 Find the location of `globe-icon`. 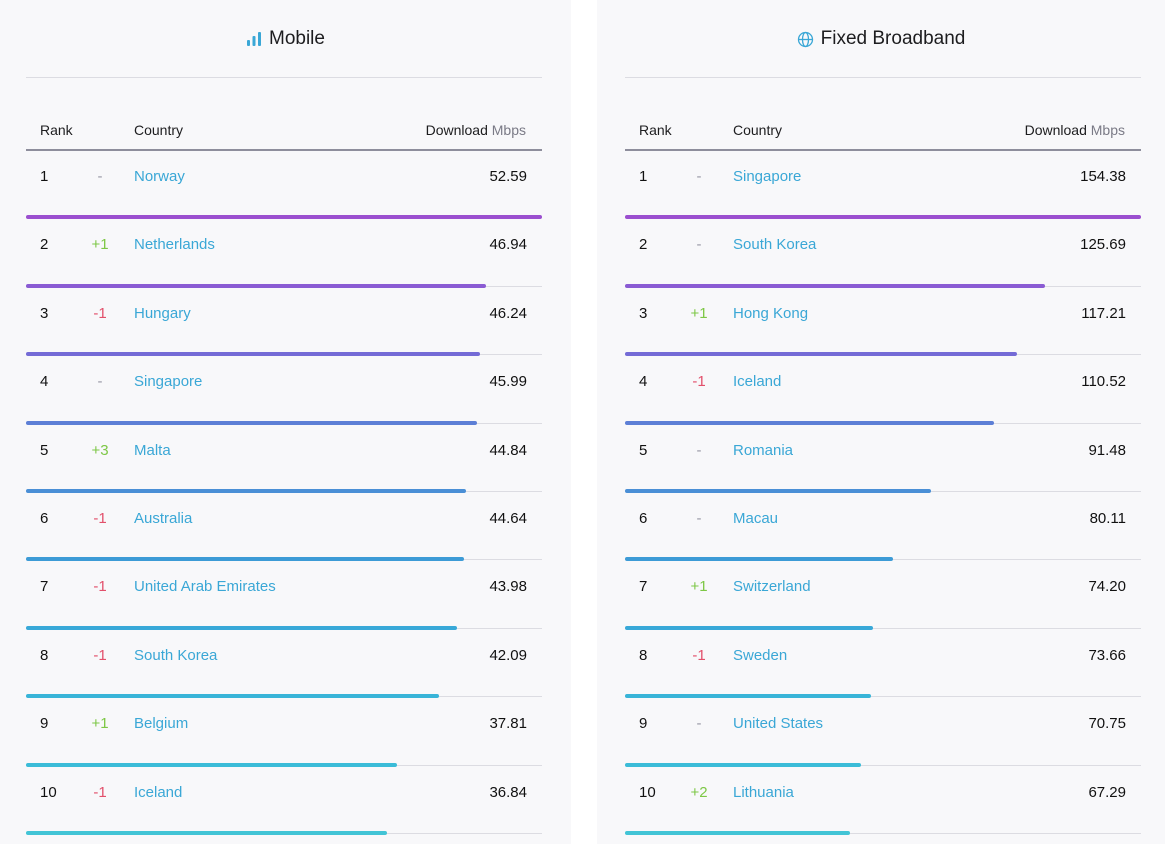

globe-icon is located at coordinates (805, 39).